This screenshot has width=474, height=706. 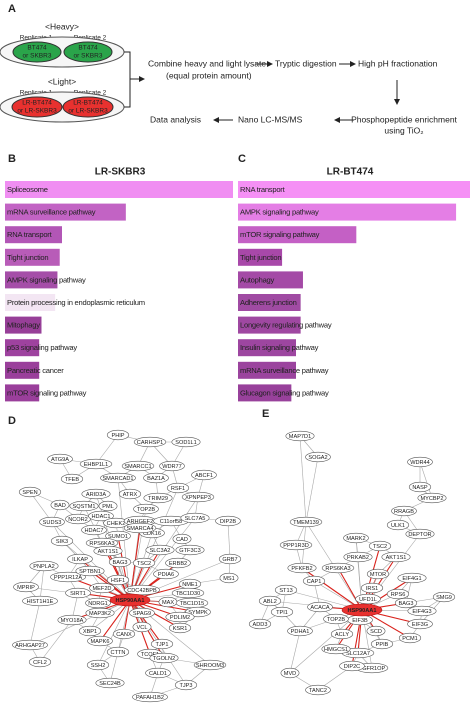 What do you see at coordinates (282, 613) in the screenshot?
I see `node-label: TPI1` at bounding box center [282, 613].